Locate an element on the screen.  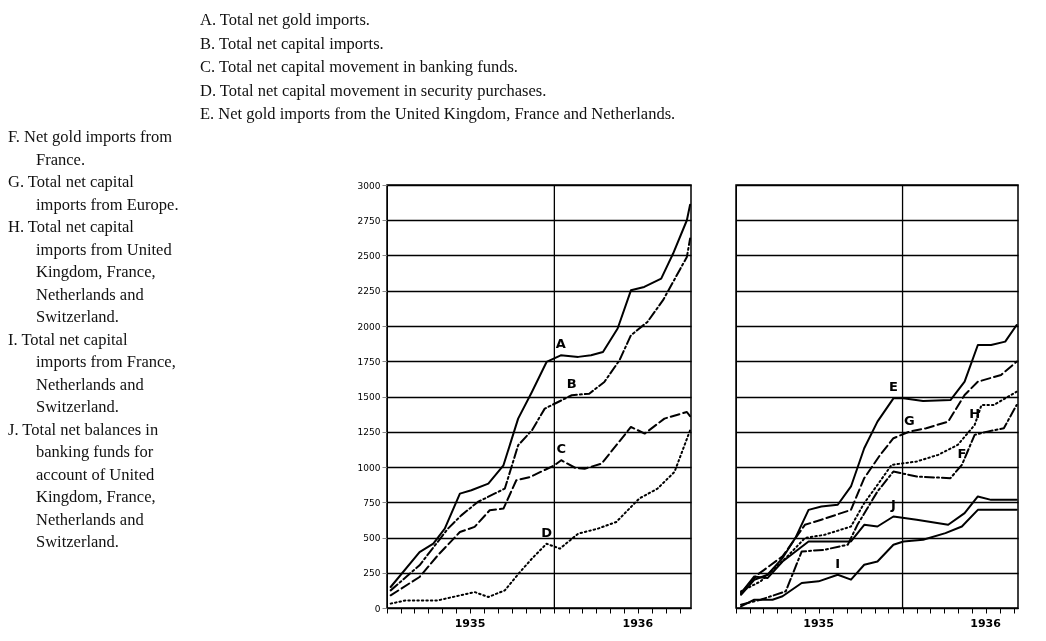
series-label: G is located at coordinates (909, 420).